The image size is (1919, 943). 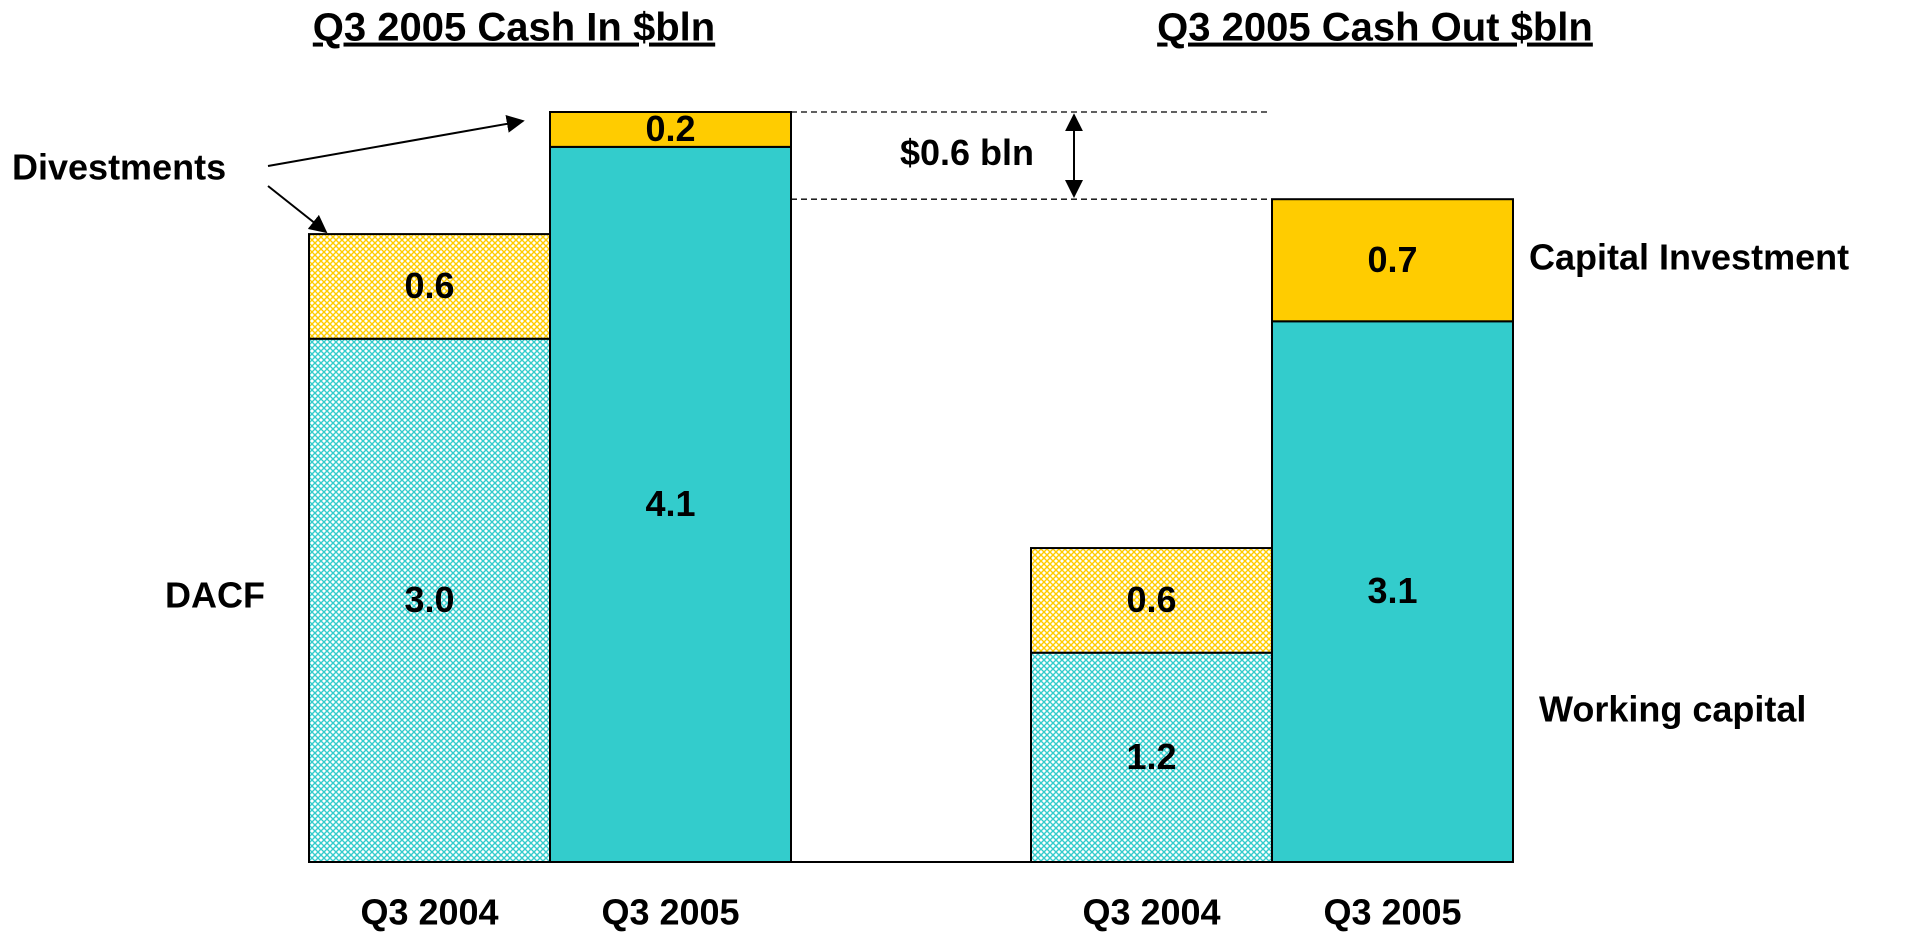 What do you see at coordinates (1689, 257) in the screenshot?
I see `series-label: Capital Investment` at bounding box center [1689, 257].